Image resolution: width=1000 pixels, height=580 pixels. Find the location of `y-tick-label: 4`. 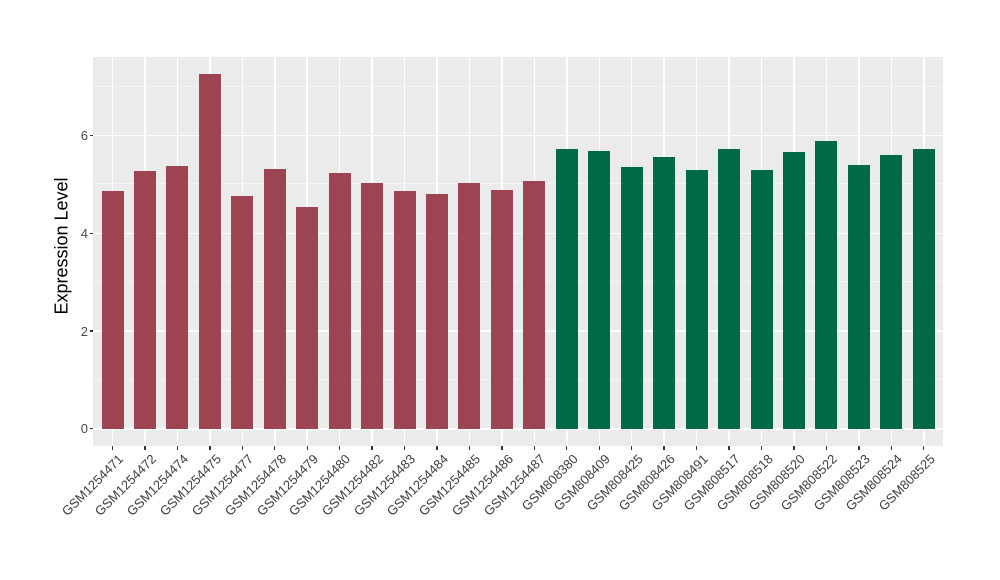

y-tick-label: 4 is located at coordinates (84, 233).